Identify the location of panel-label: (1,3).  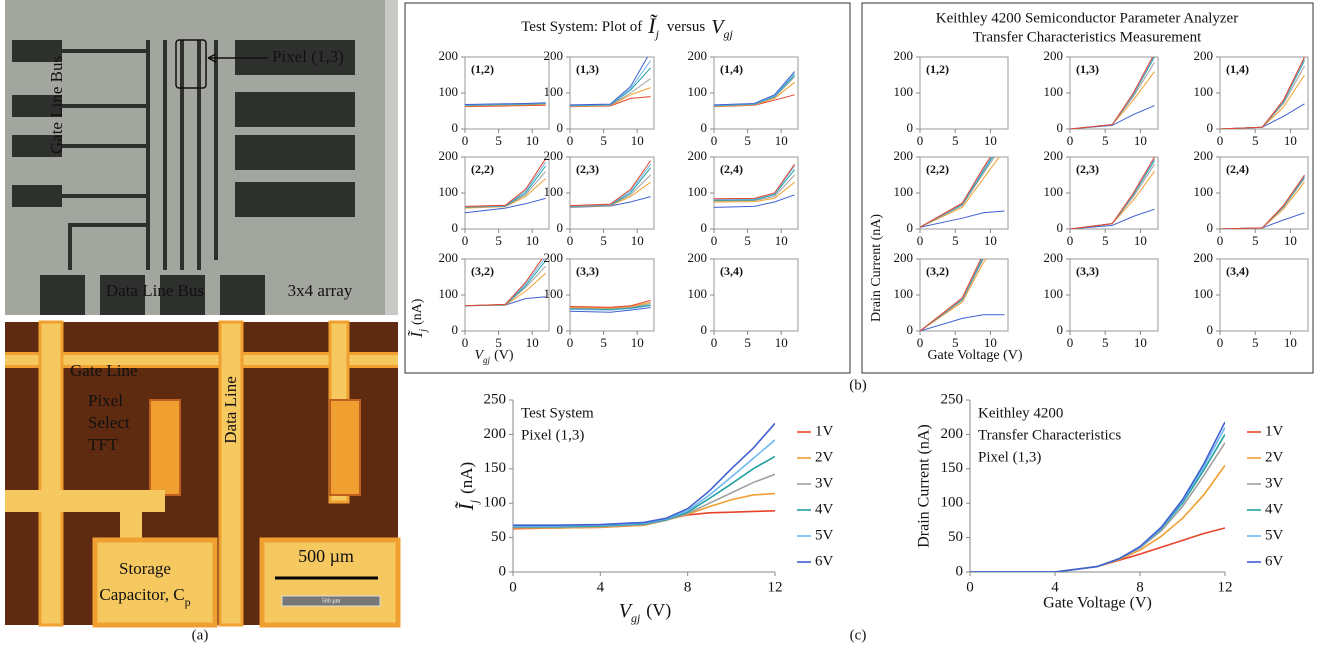
(1087, 69).